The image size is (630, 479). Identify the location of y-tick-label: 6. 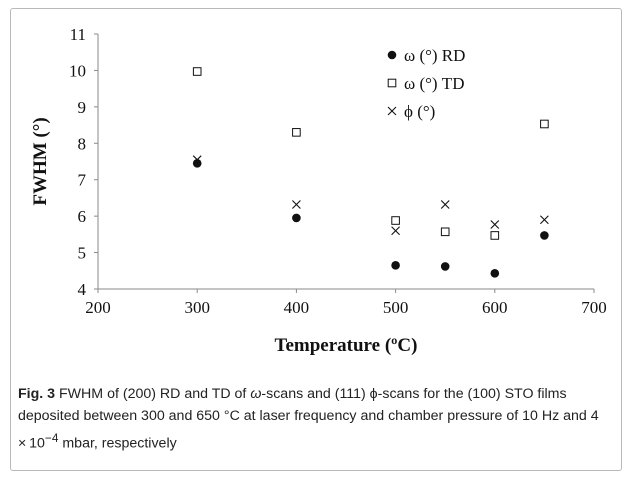
(82, 216).